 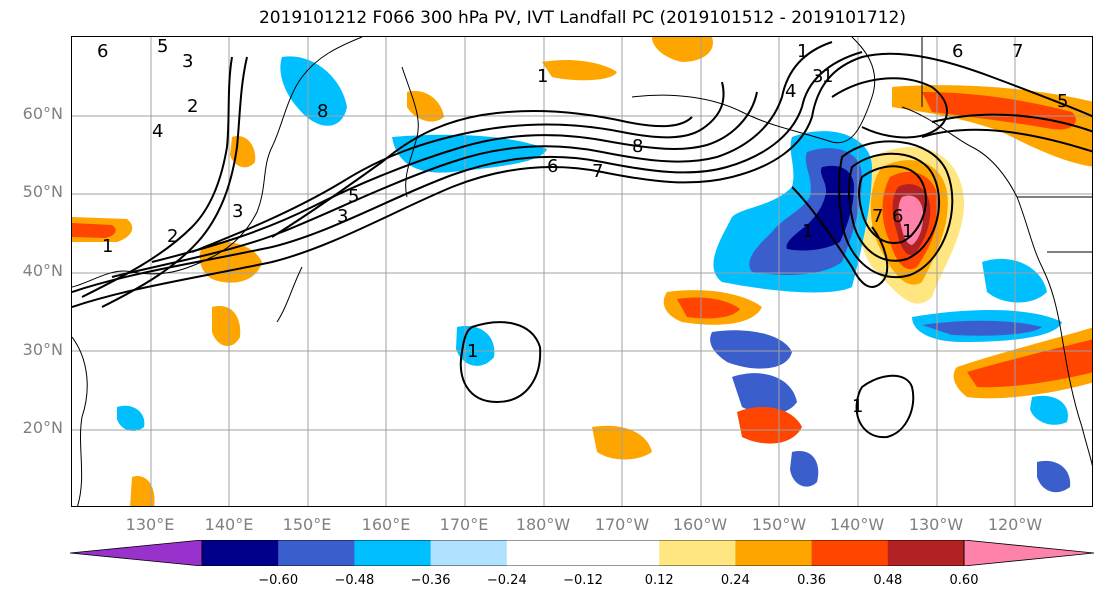 I want to click on colorbar-tick-label: −0.48, so click(x=354, y=580).